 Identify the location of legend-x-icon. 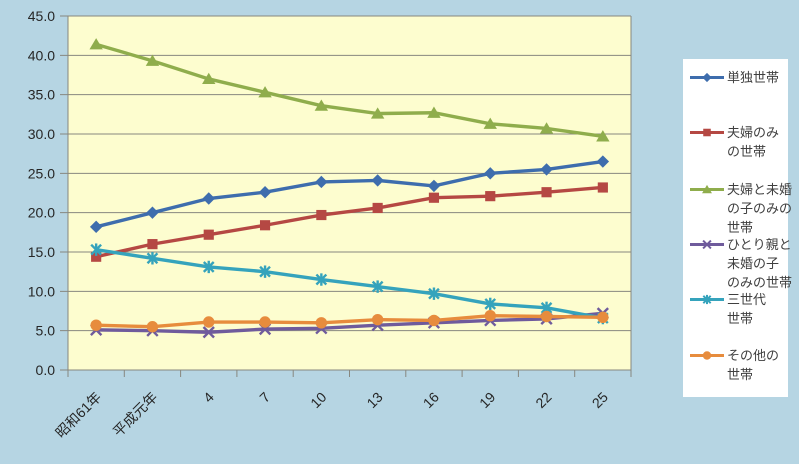
(707, 244).